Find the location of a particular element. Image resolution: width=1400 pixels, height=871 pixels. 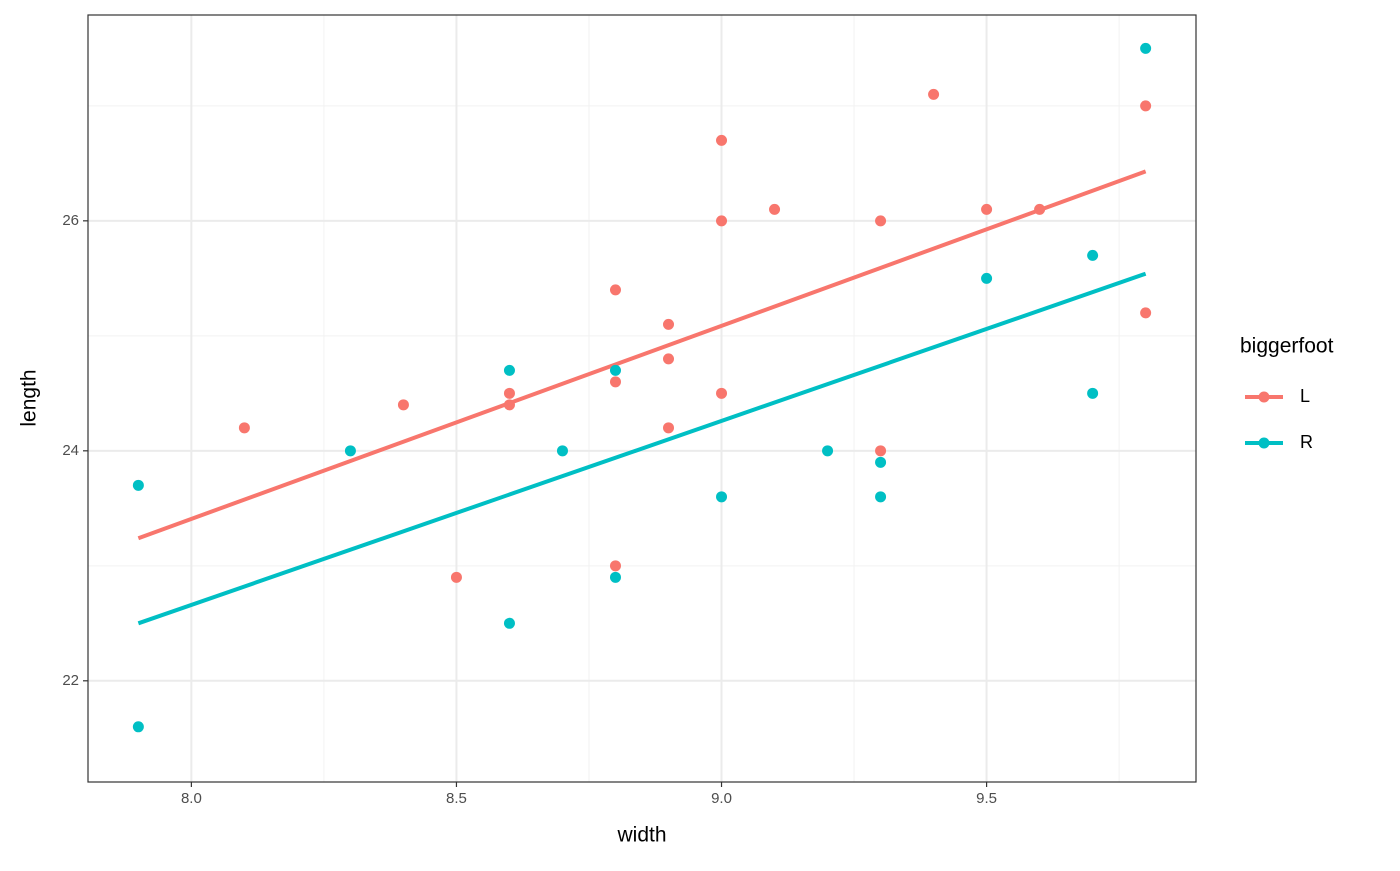

legend-label: L is located at coordinates (1305, 396).